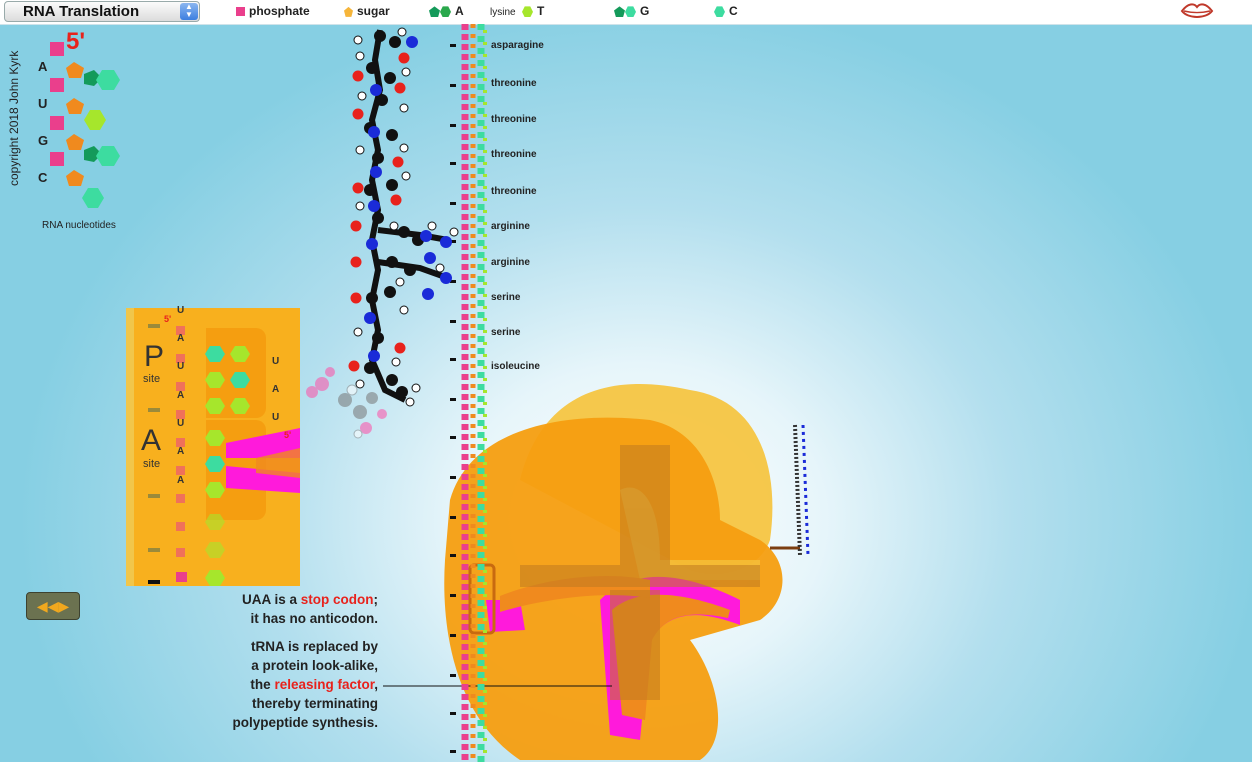  I want to click on p-site-label: site, so click(152, 379).